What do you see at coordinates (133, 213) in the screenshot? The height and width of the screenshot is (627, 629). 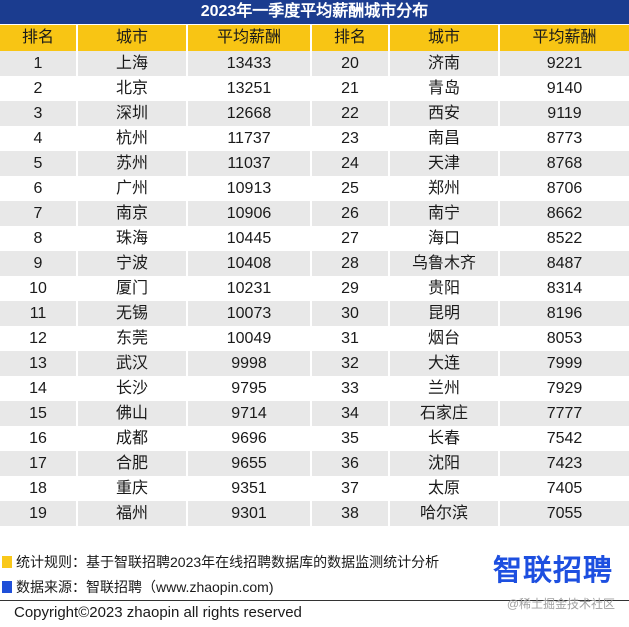 I see `city-cell: 南京` at bounding box center [133, 213].